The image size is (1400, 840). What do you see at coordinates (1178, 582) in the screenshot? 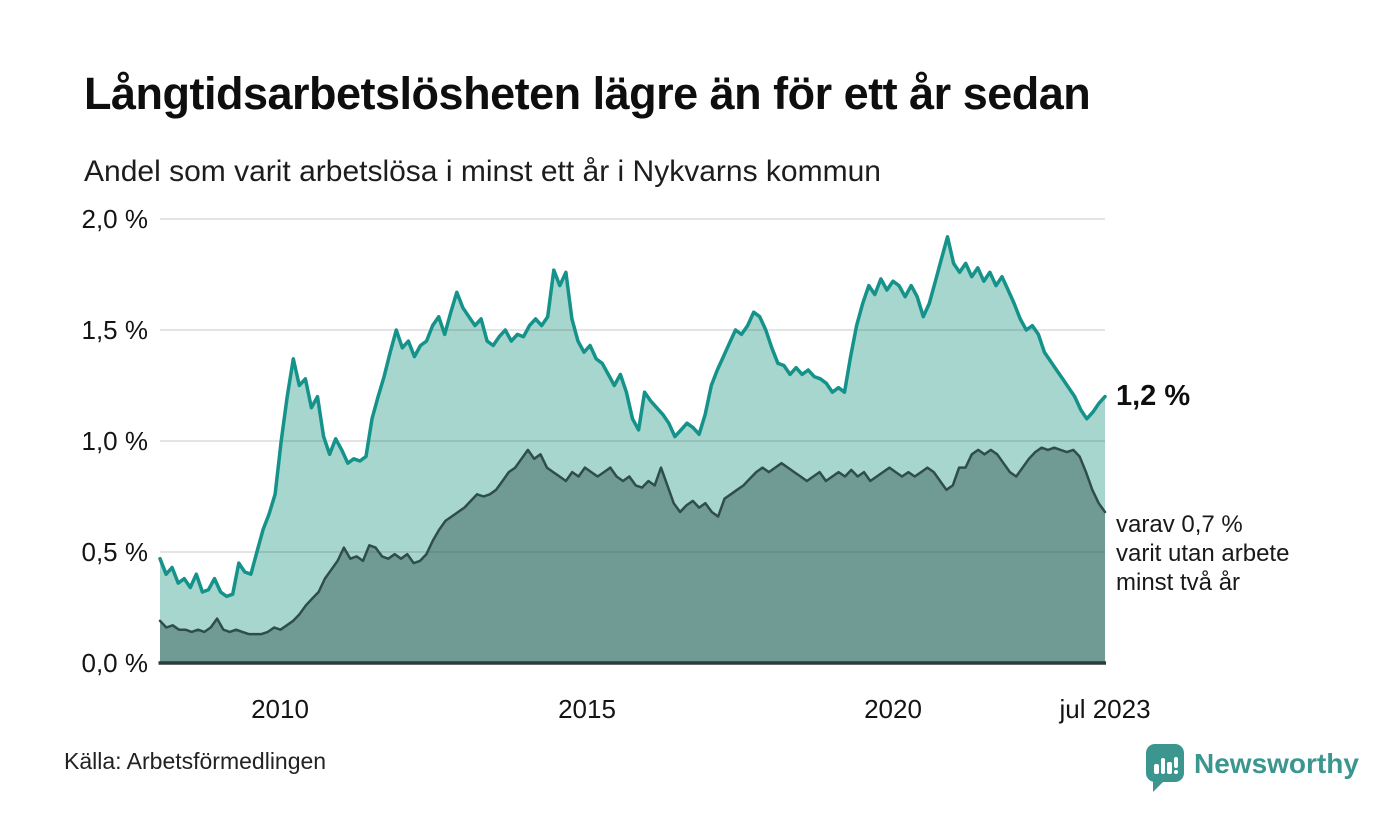
I see `secondary-annotation-line-3: minst två år` at bounding box center [1178, 582].